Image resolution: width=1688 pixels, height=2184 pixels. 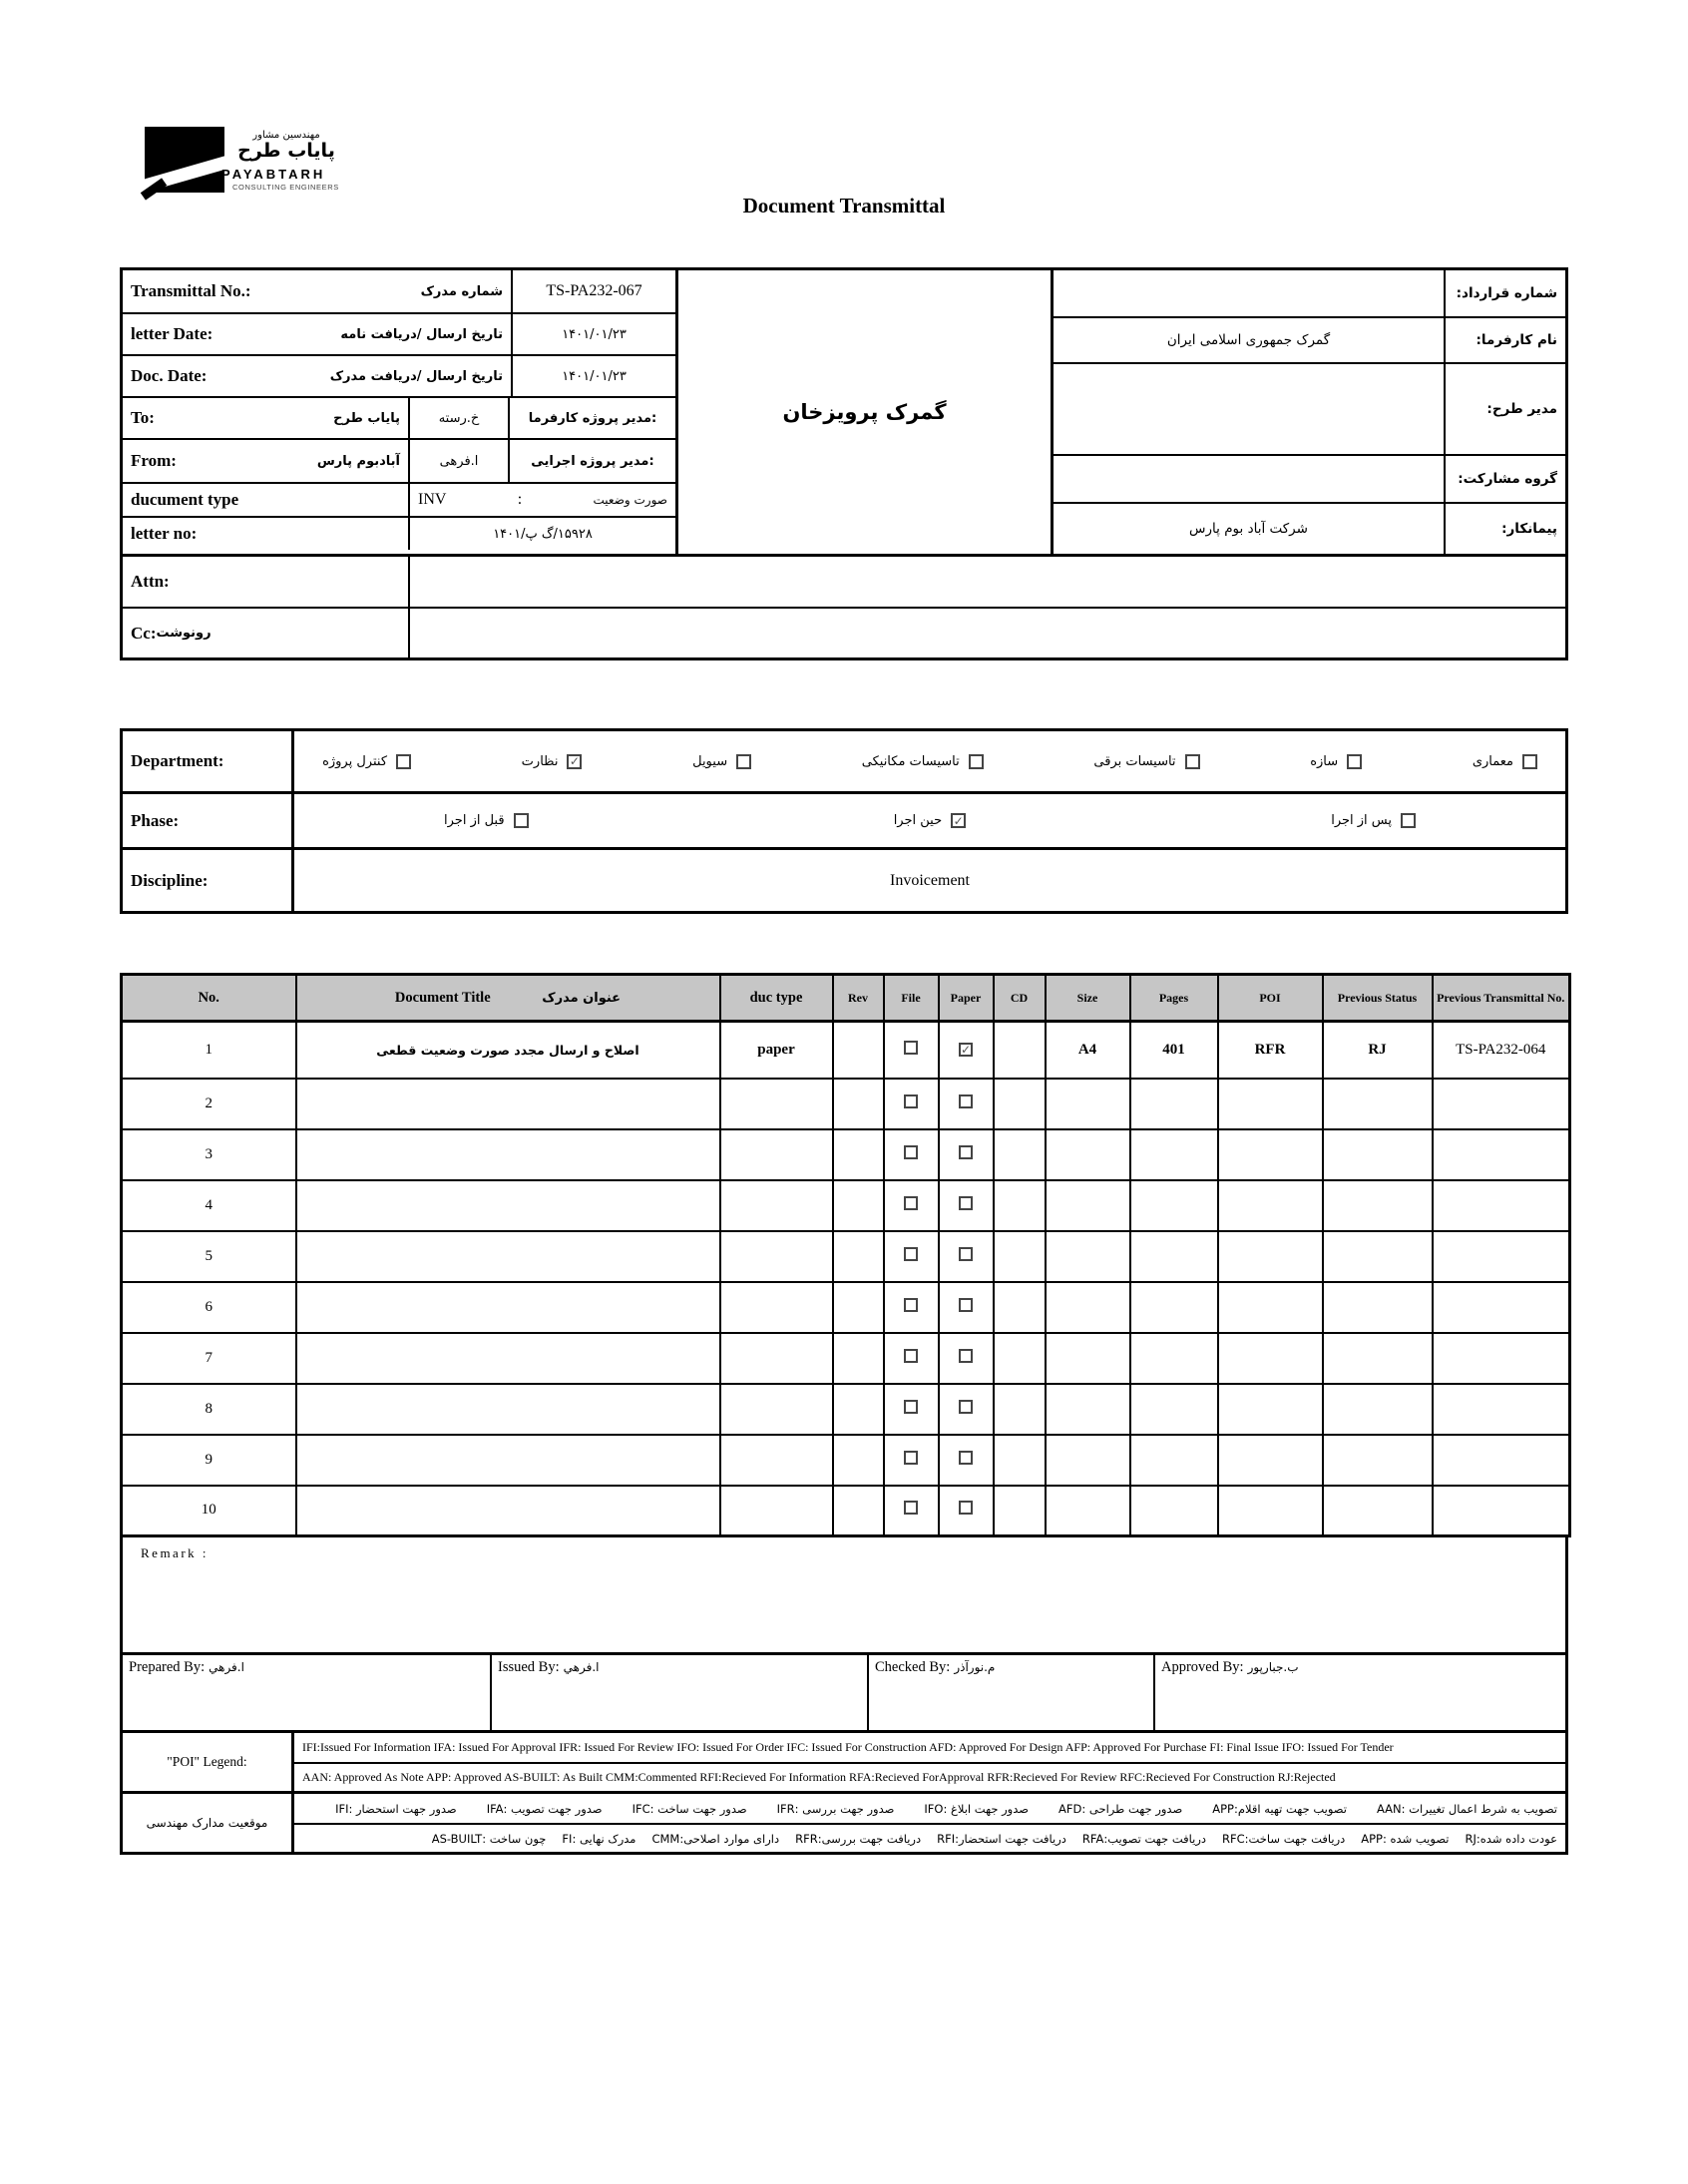 I want to click on cell-size: A4, so click(x=1087, y=1050).